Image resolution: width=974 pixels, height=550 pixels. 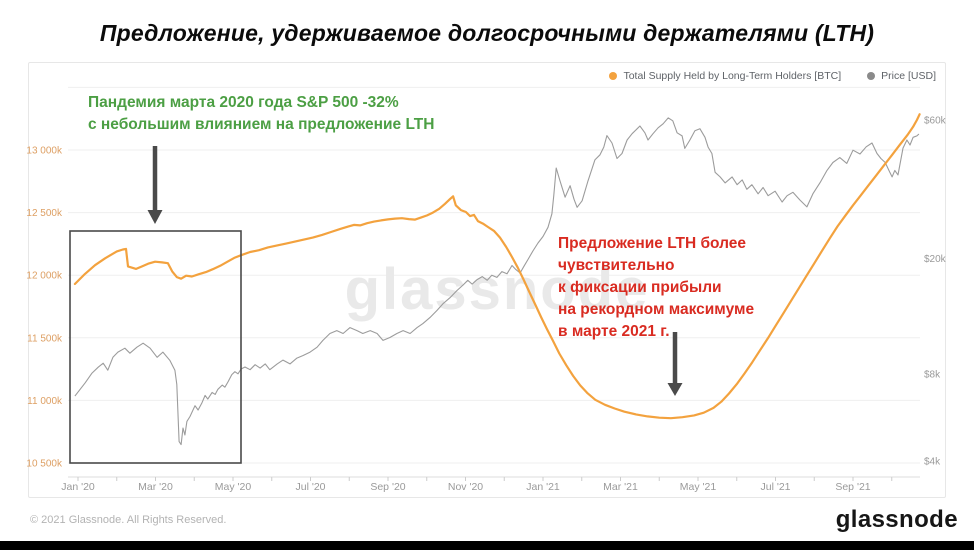 I want to click on footer-copyright: © 2021 Glassnode. All Rights Reserved., so click(x=128, y=520).